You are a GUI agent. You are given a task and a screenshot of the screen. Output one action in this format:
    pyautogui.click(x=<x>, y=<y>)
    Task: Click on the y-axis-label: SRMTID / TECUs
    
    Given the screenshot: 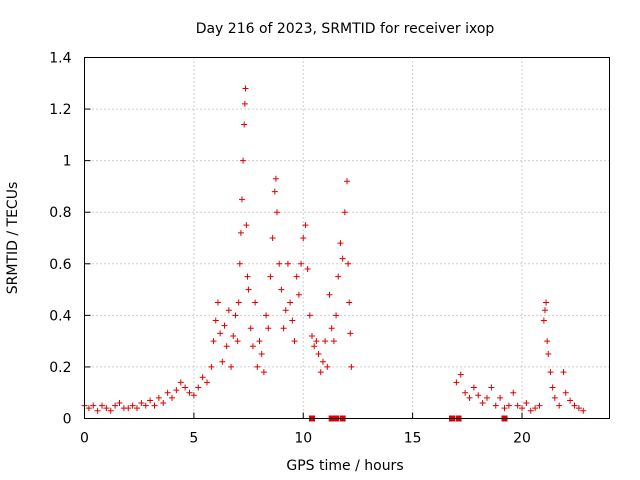 What is the action you would take?
    pyautogui.click(x=13, y=238)
    